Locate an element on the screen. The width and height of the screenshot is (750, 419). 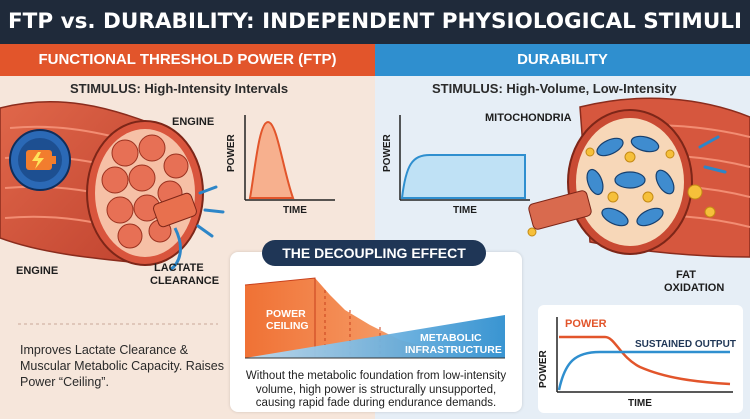
ftp-muscle-illustration is located at coordinates (112, 186).